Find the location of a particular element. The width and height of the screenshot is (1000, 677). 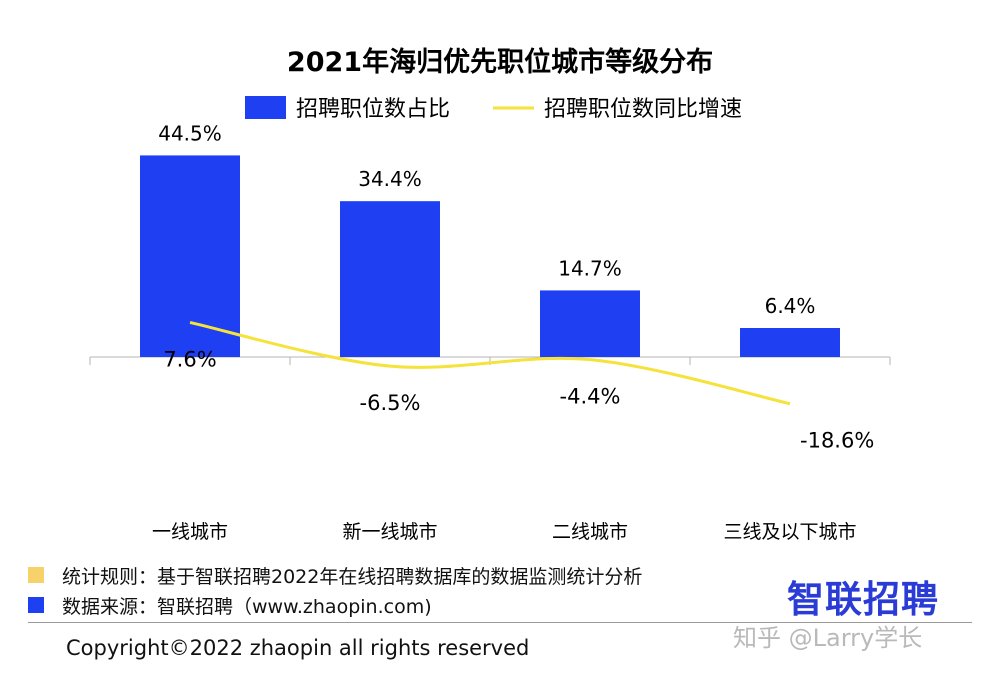

x-axis-ticks is located at coordinates (490, 361).